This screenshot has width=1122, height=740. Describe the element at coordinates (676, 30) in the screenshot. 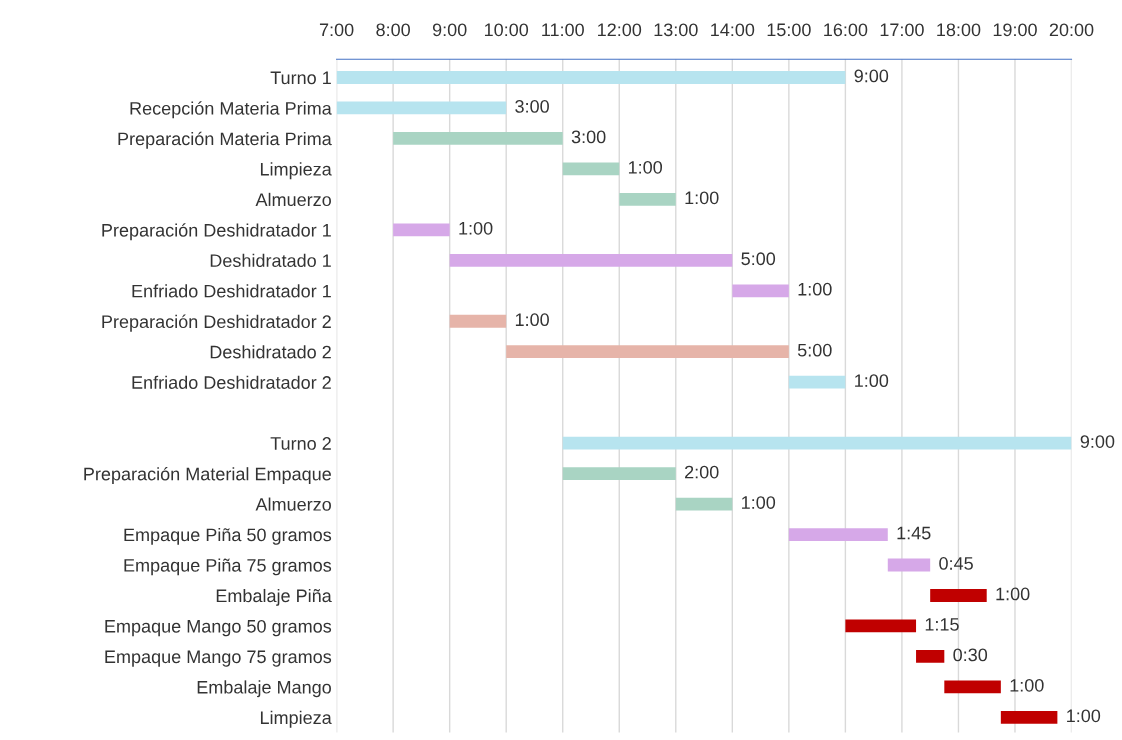

I see `x-tick-label: 13:00` at that location.